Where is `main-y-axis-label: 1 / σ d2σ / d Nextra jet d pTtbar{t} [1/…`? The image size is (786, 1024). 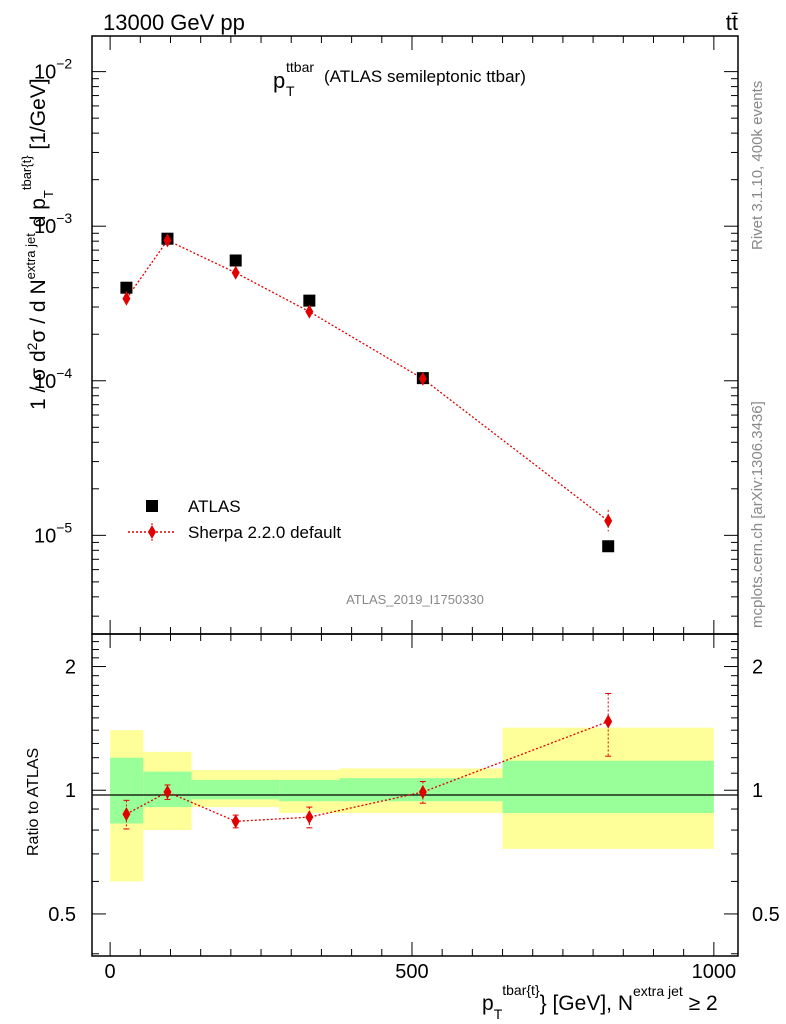 main-y-axis-label: 1 / σ d2σ / d Nextra jet d pTtbar{t} [1/… is located at coordinates (37, 244).